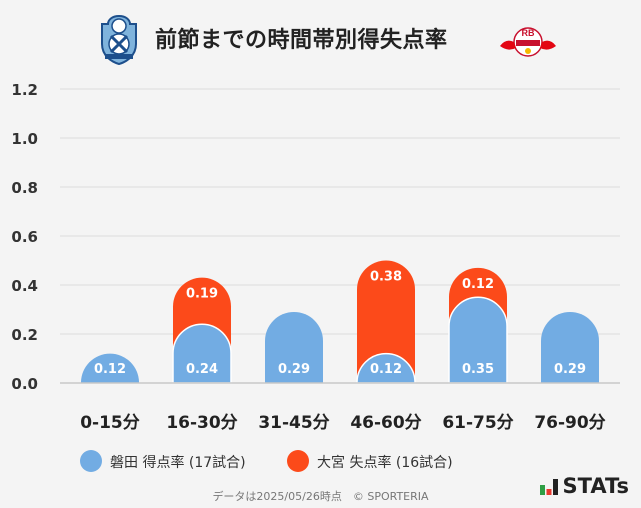  What do you see at coordinates (24, 90) in the screenshot?
I see `y-tick-label: 1.2` at bounding box center [24, 90].